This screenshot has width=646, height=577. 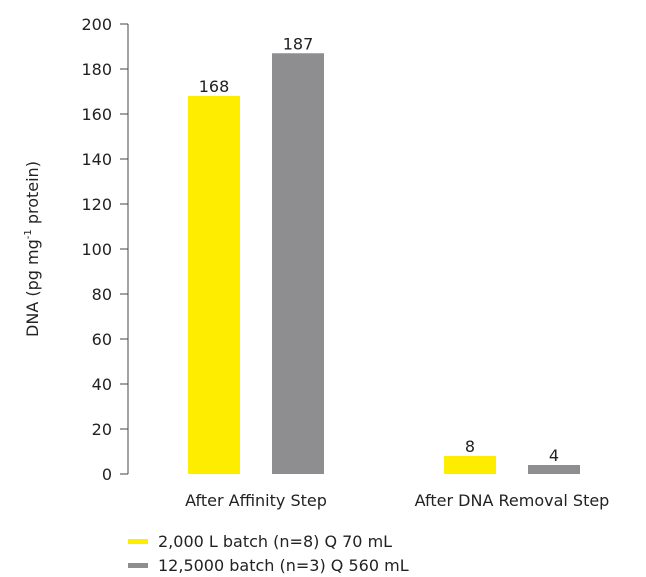 I want to click on y-axis-ticks: 0 20 40 60 80 100 120 140 160 180 200, so click(x=104, y=249).